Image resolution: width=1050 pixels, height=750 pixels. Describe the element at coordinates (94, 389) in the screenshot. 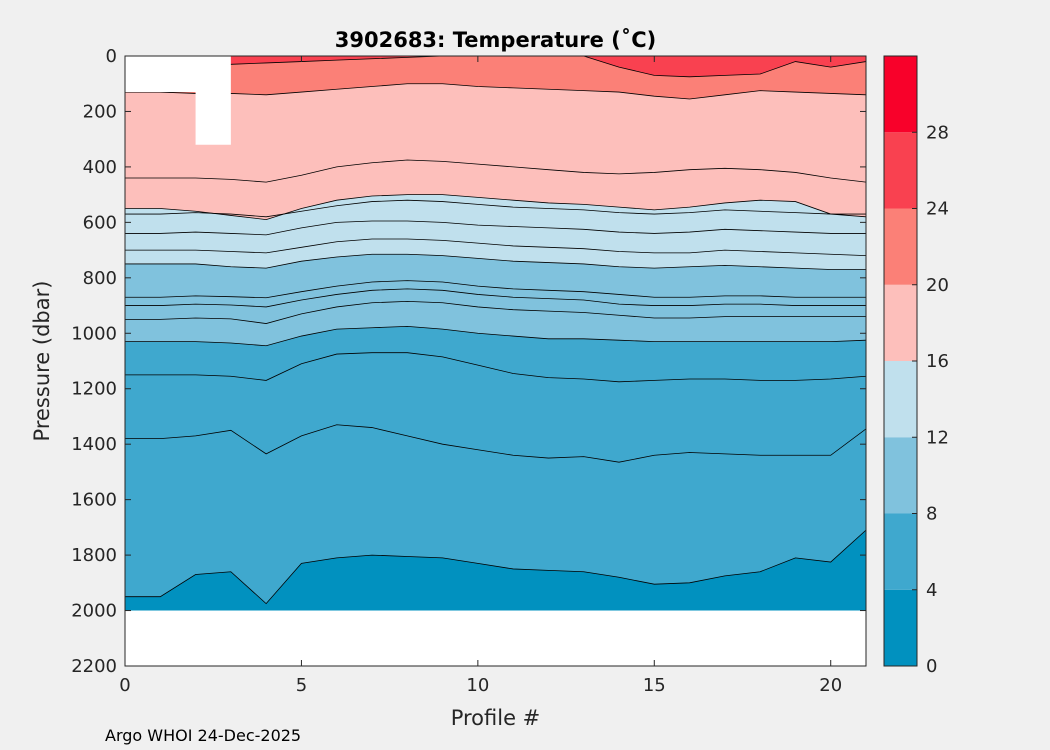

I see `y-tick-label: 1200` at that location.